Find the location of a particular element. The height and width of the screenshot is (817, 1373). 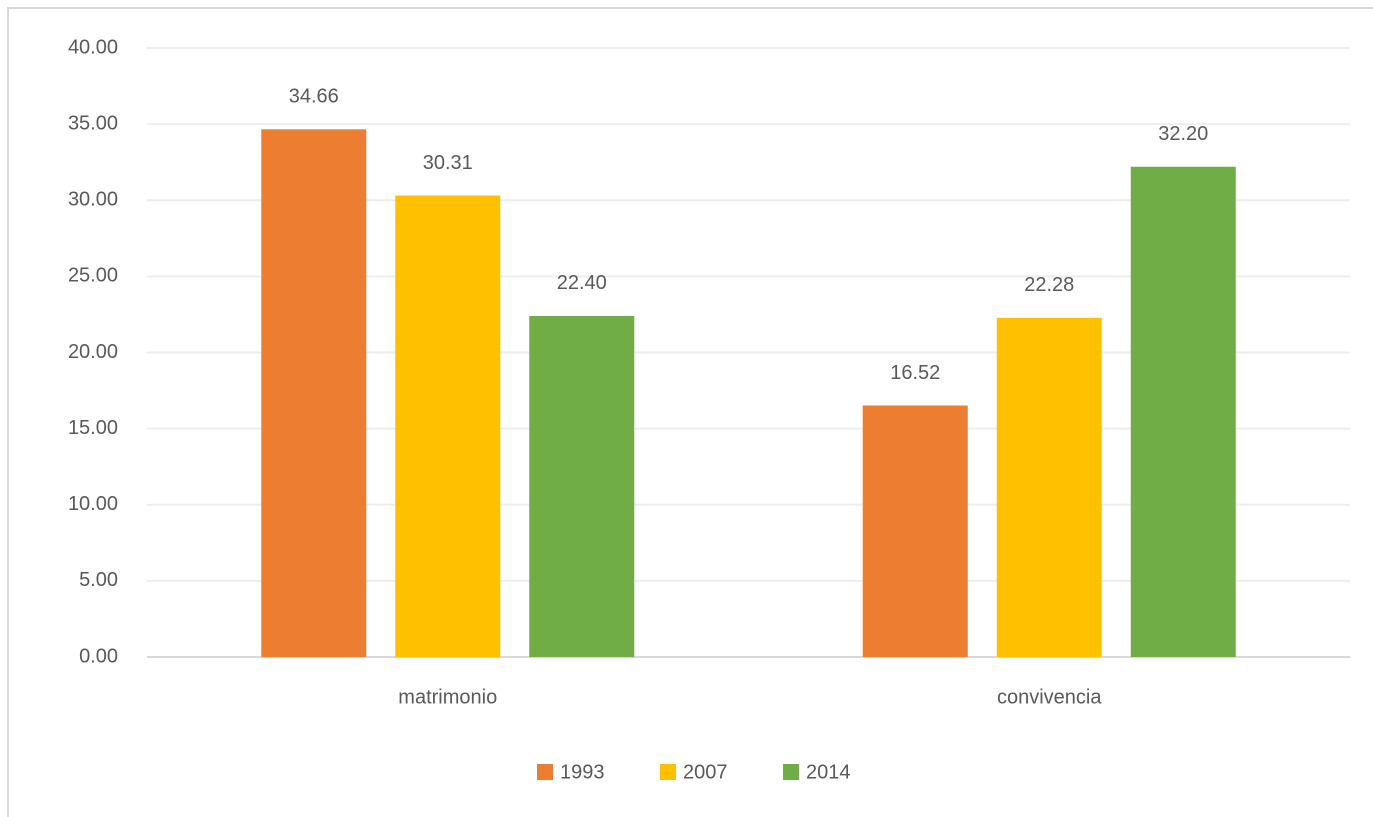

value-label: 16.52 is located at coordinates (915, 373).